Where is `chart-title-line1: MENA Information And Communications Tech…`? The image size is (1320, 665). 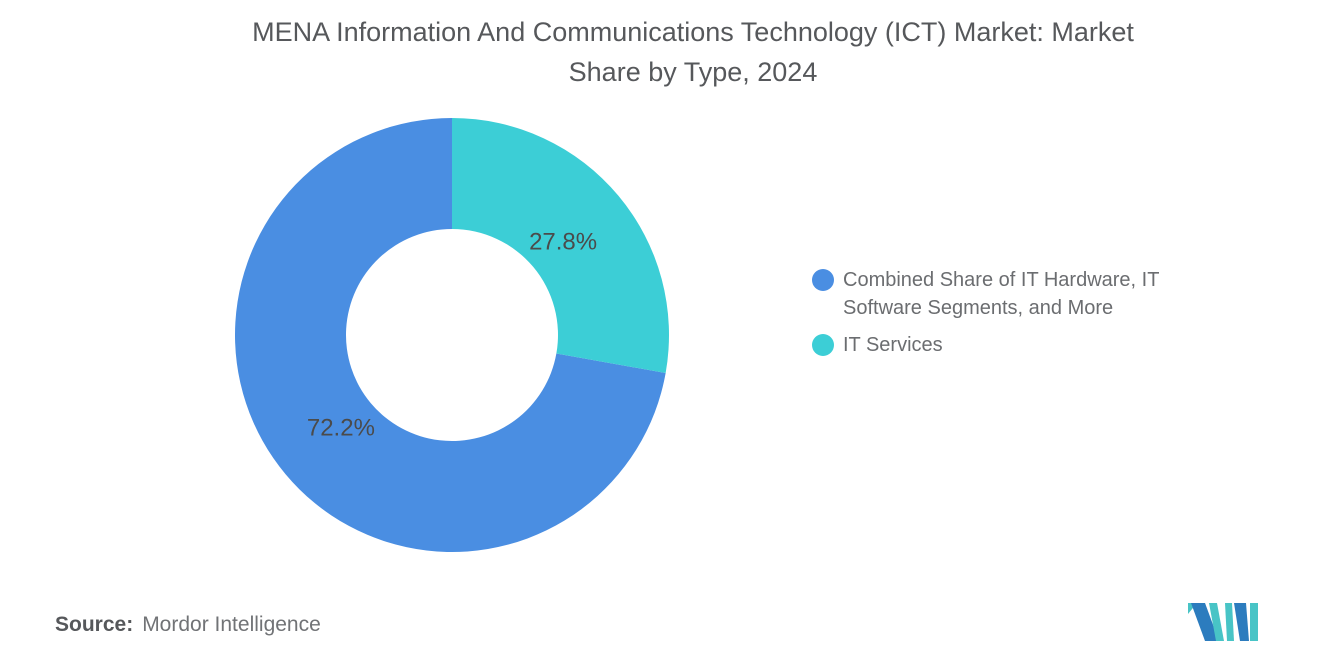
chart-title-line1: MENA Information And Communications Tech… is located at coordinates (693, 32).